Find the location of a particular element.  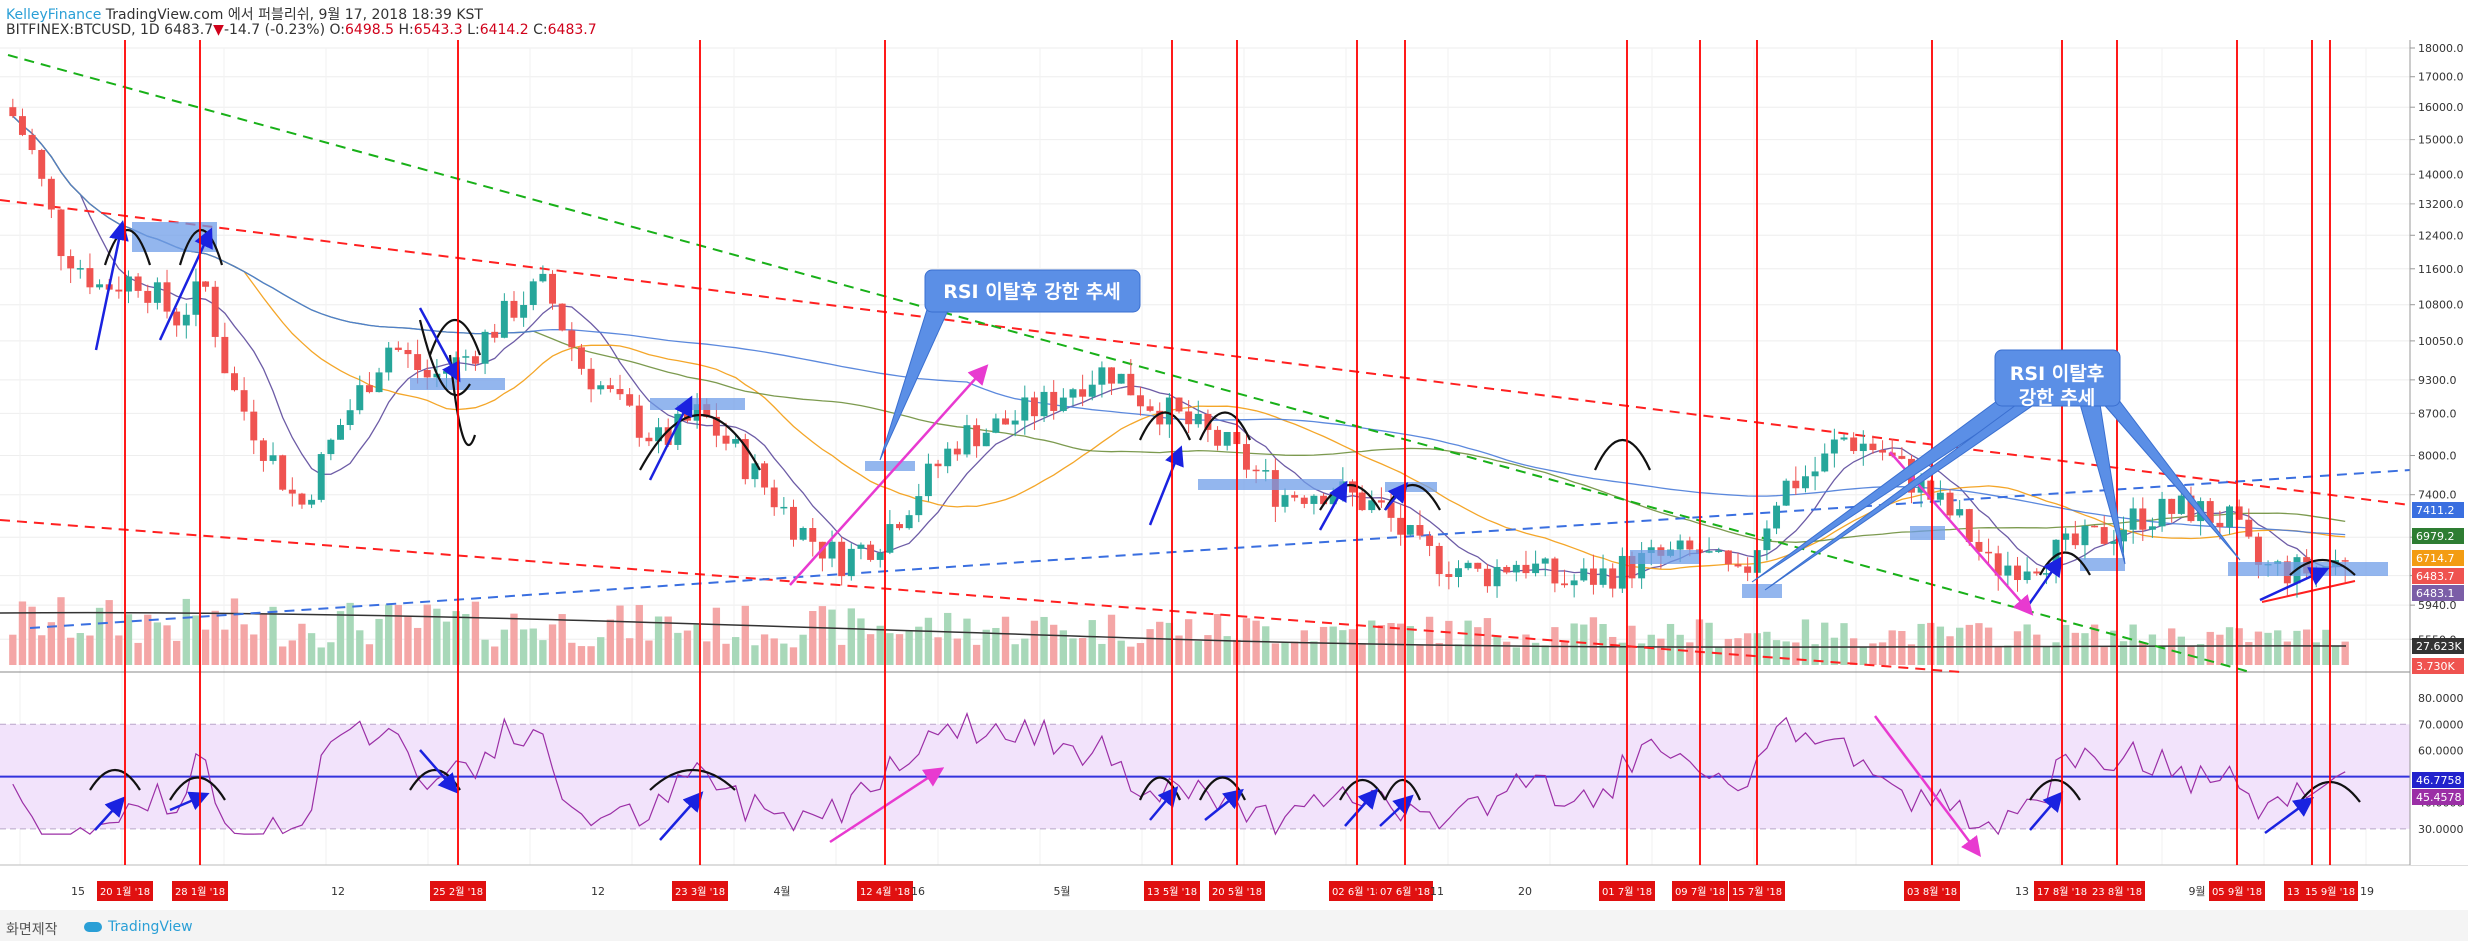

date-badge-label: 23 8월 '18 is located at coordinates (2117, 892).